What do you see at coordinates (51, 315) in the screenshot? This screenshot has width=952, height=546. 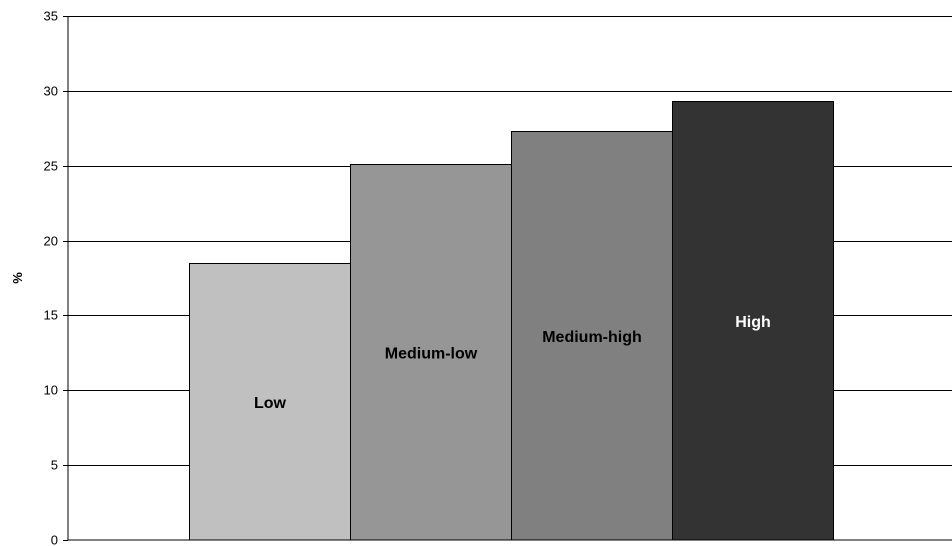 I see `y-tick-label: 15` at bounding box center [51, 315].